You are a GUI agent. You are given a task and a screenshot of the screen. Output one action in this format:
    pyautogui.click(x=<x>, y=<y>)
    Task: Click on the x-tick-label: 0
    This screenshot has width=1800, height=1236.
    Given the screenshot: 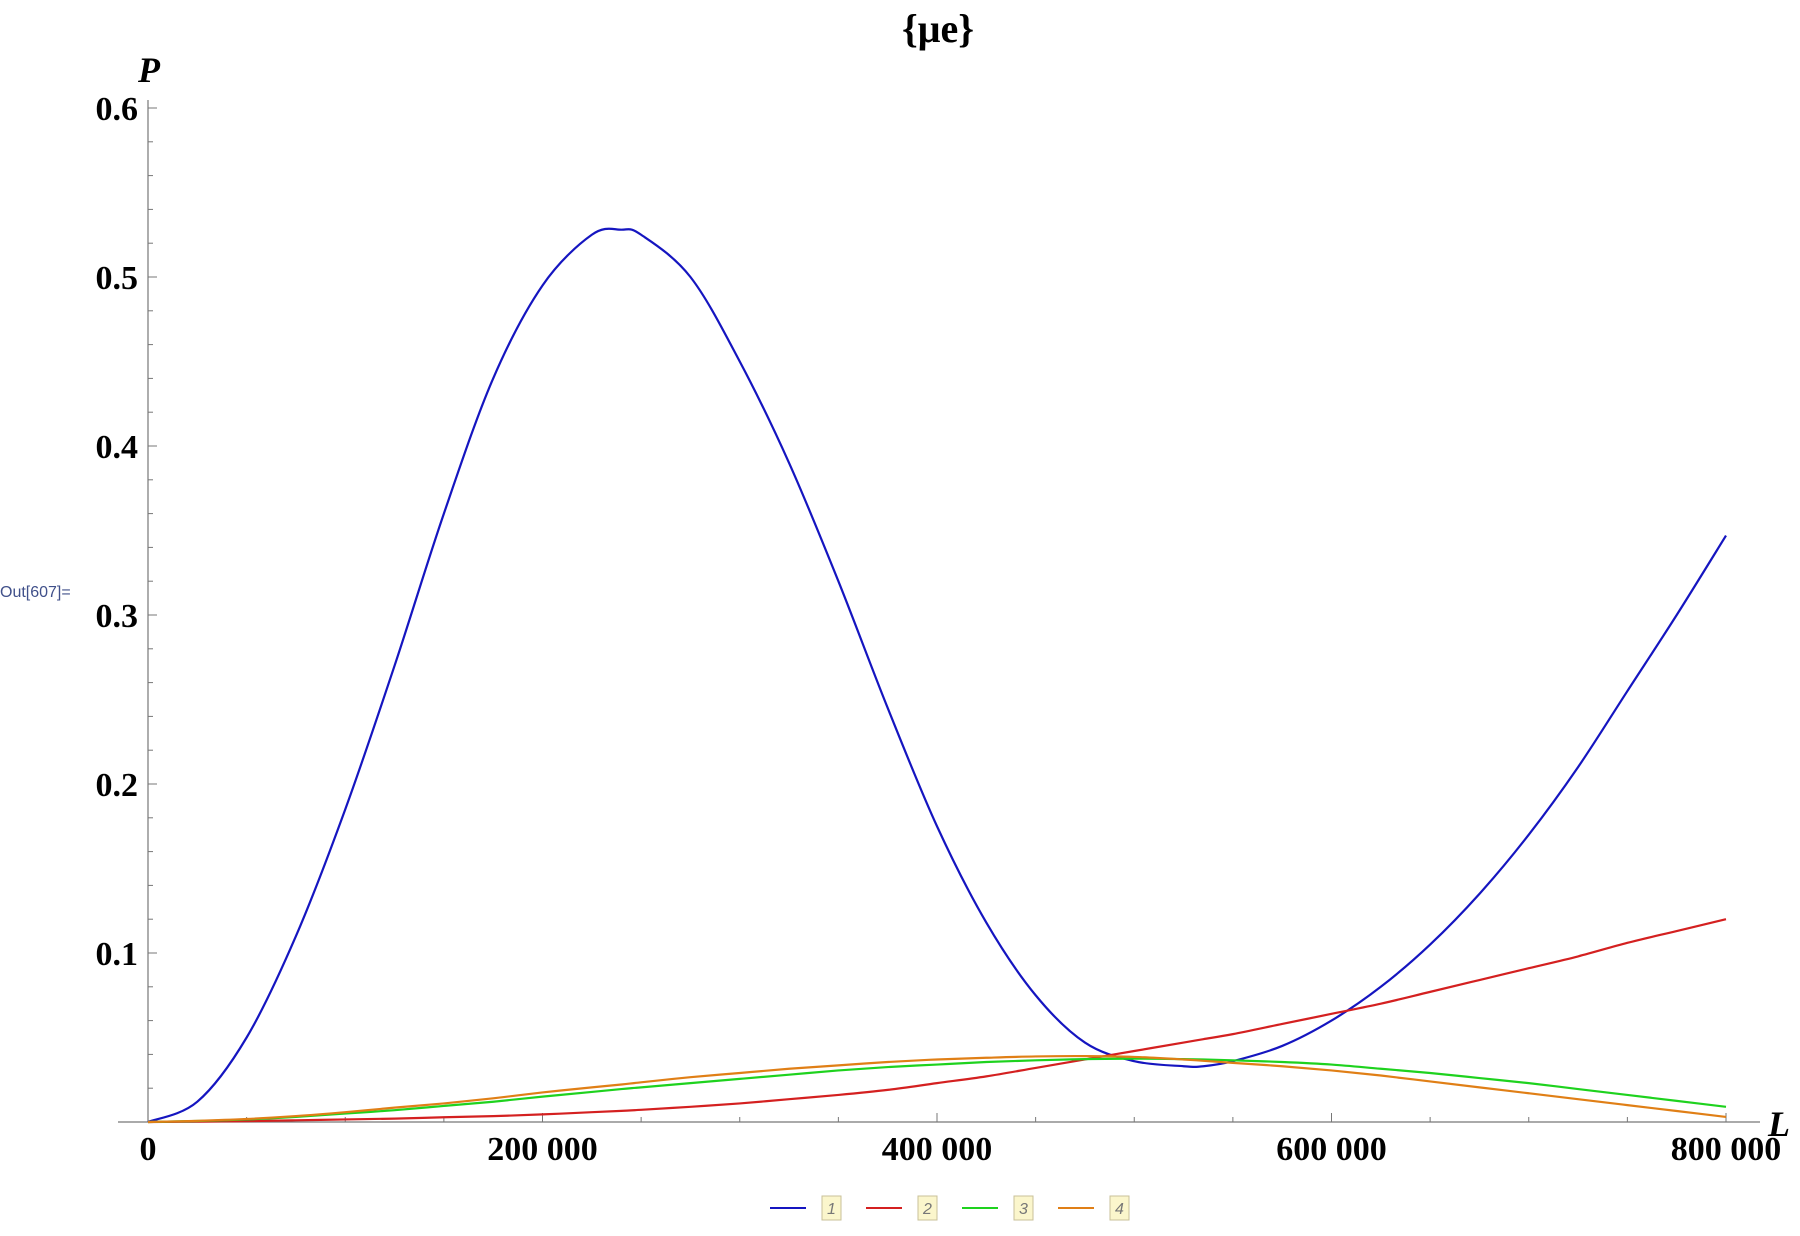 What is the action you would take?
    pyautogui.click(x=148, y=1149)
    